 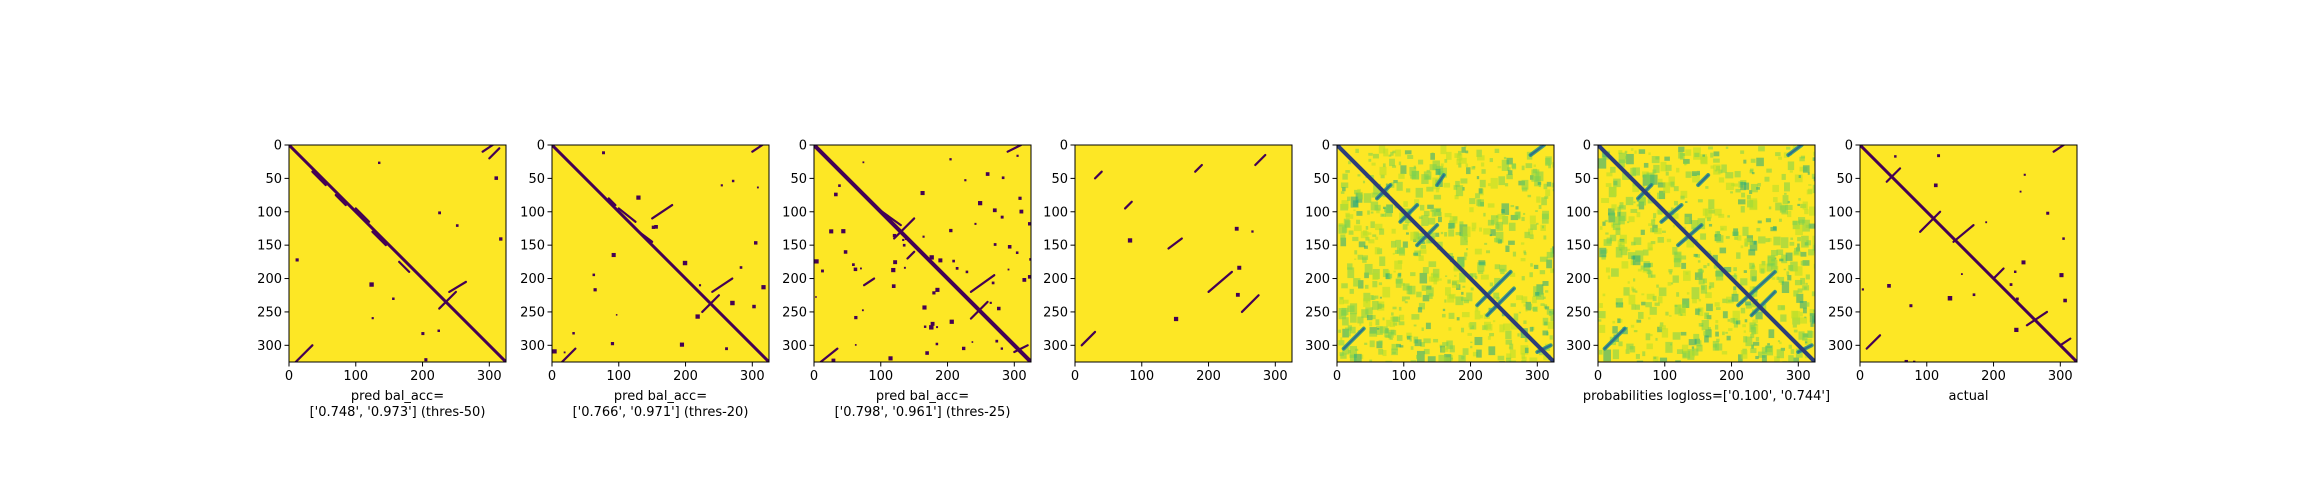 What do you see at coordinates (1578, 346) in the screenshot?
I see `y-tick-label: 300` at bounding box center [1578, 346].